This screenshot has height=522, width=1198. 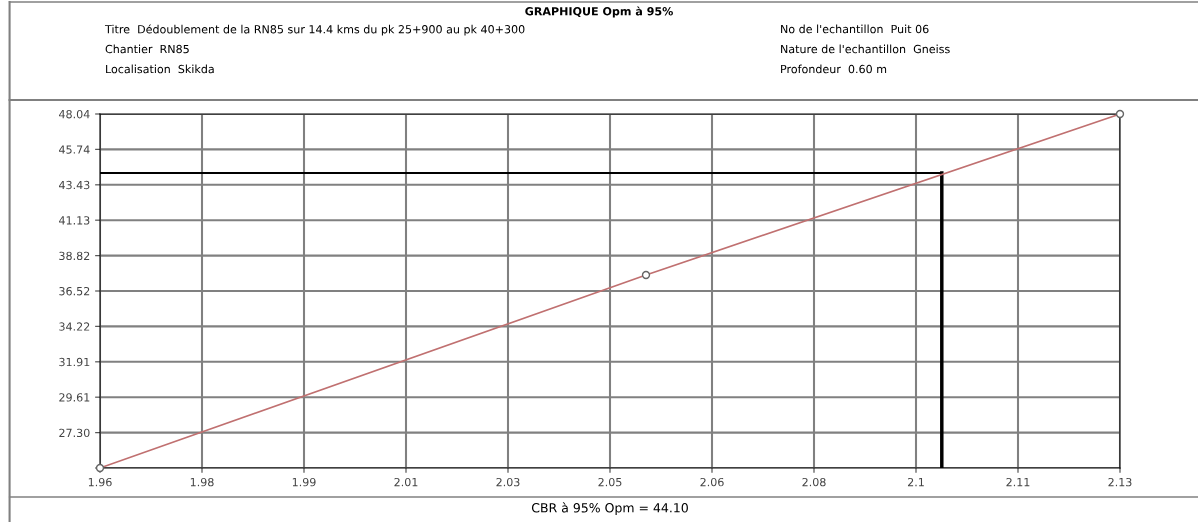 What do you see at coordinates (202, 482) in the screenshot?
I see `x-tick-label: 1.98` at bounding box center [202, 482].